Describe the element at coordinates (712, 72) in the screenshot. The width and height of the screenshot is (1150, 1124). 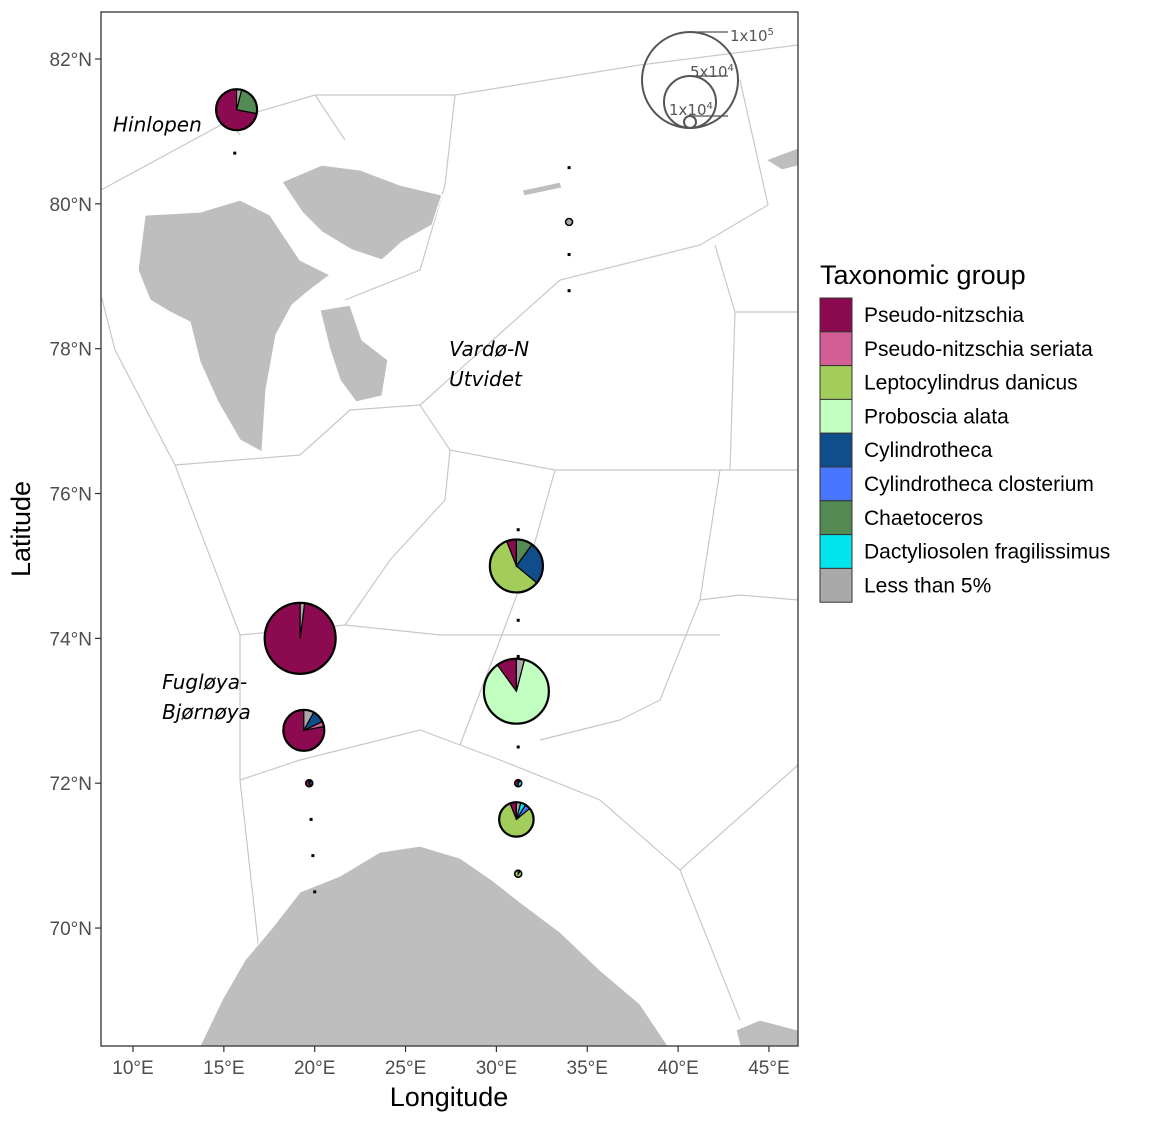
I see `size-legend-label: 5x104` at that location.